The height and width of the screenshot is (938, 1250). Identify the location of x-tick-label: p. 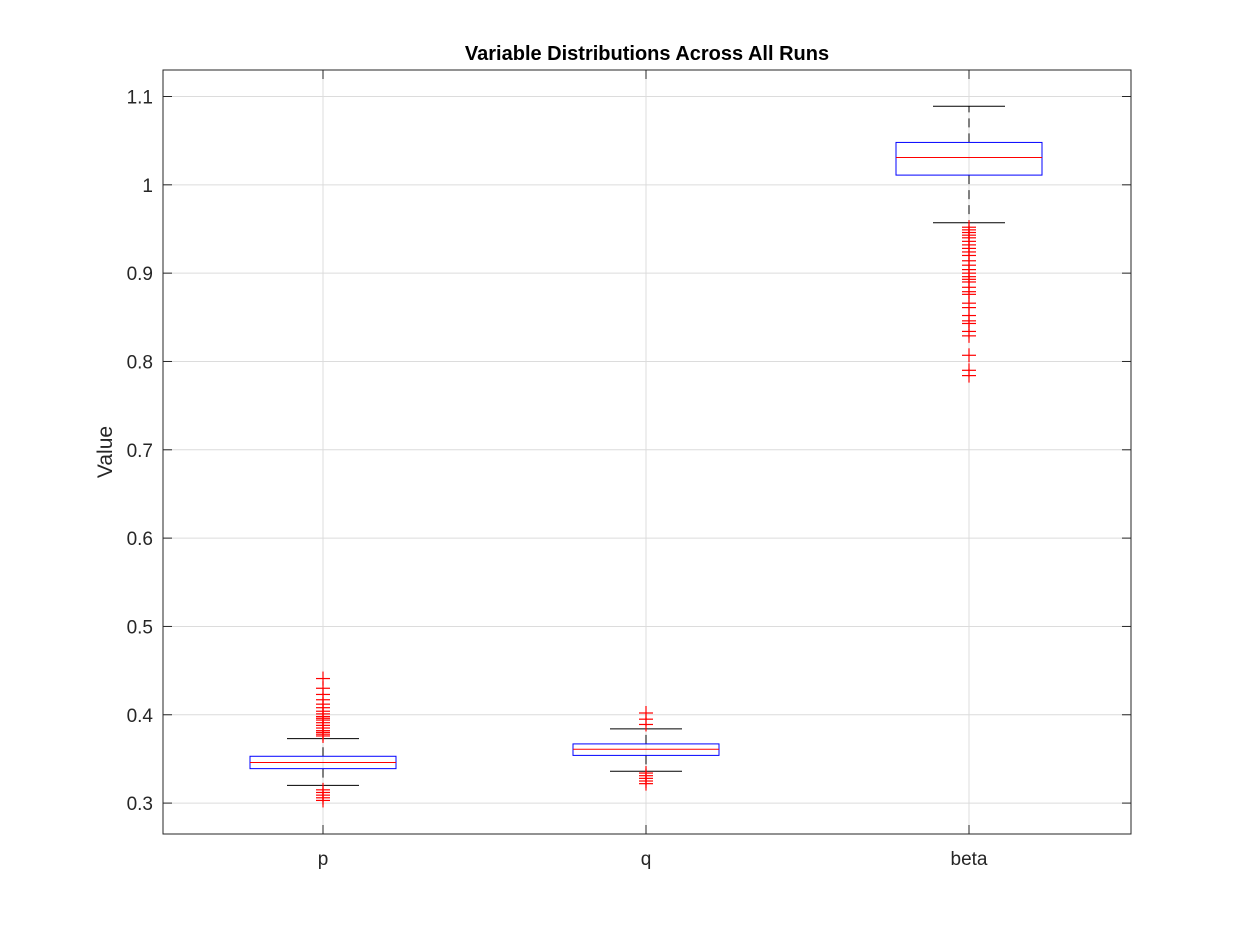
(323, 859).